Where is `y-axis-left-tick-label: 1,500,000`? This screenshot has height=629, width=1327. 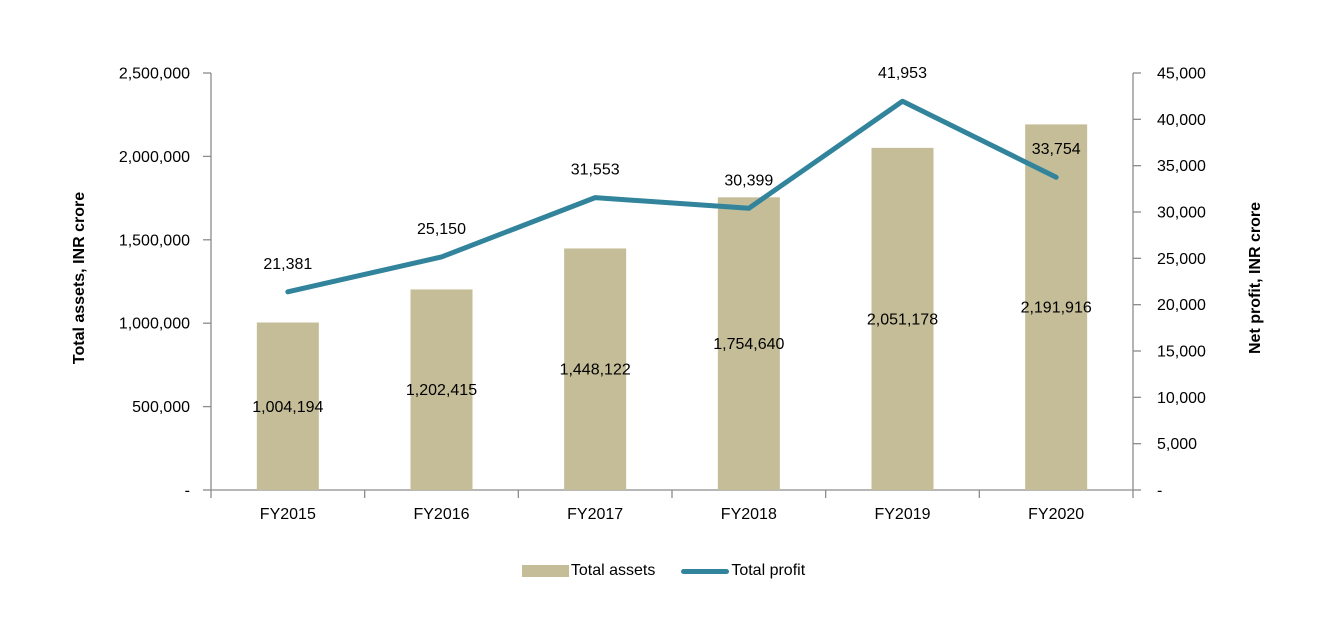
y-axis-left-tick-label: 1,500,000 is located at coordinates (154, 240).